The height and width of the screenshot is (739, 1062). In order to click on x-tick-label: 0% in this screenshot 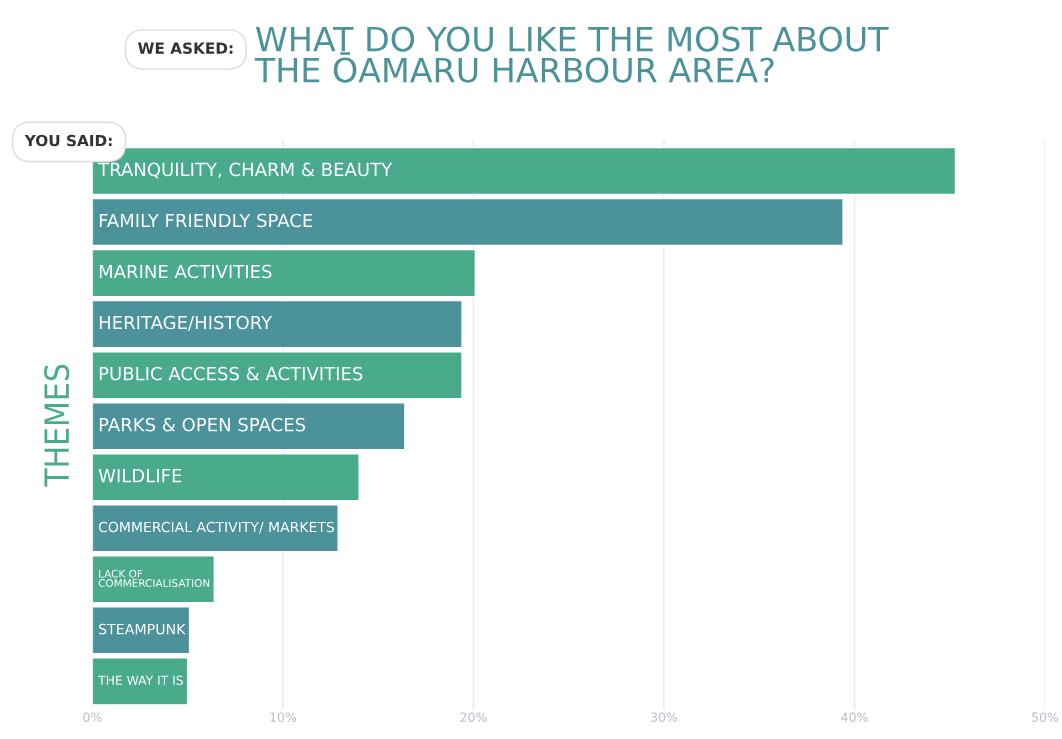, I will do `click(92, 717)`.